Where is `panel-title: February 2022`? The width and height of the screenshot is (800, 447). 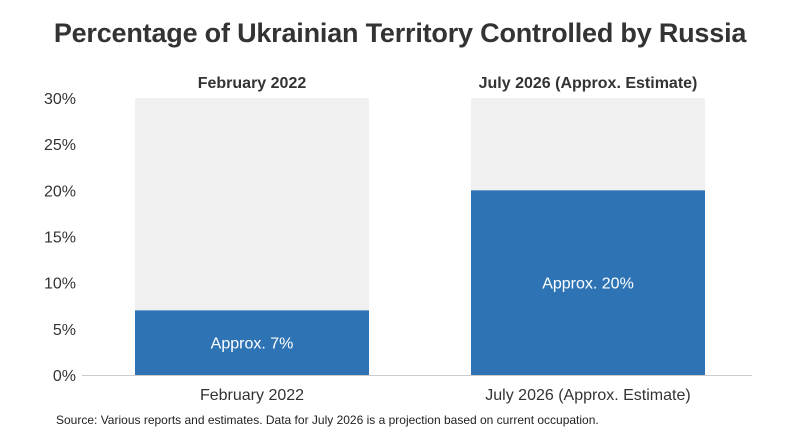 panel-title: February 2022 is located at coordinates (252, 83).